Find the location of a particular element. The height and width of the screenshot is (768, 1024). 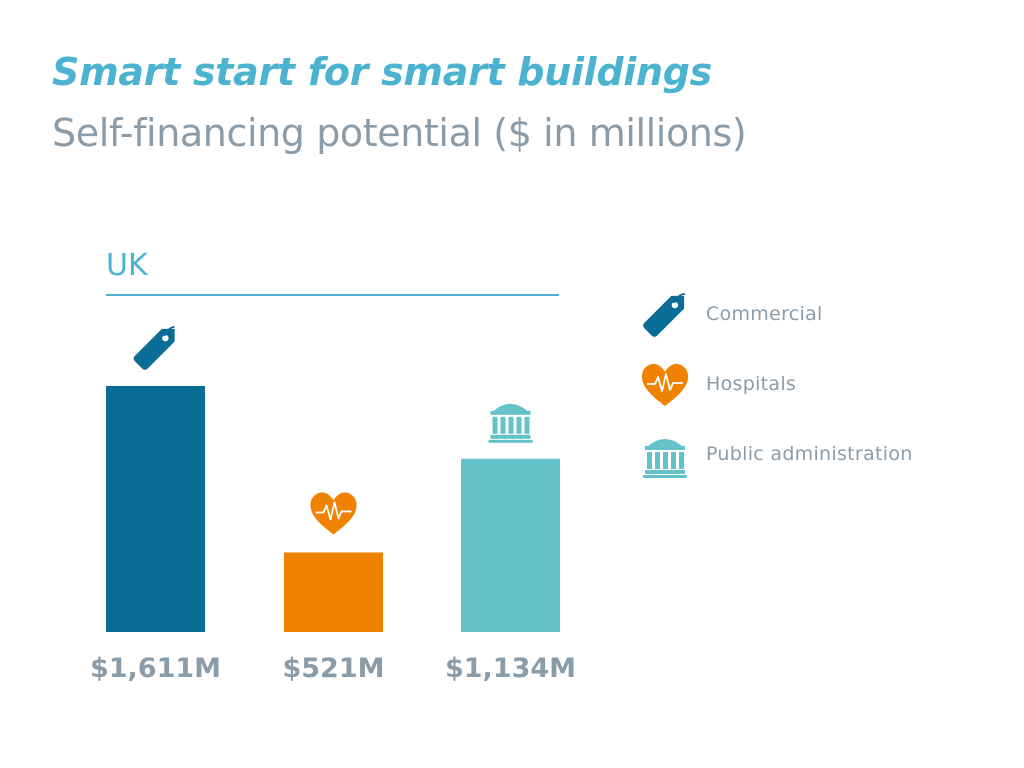

chart-title: Smart start for smart buildings is located at coordinates (382, 72).